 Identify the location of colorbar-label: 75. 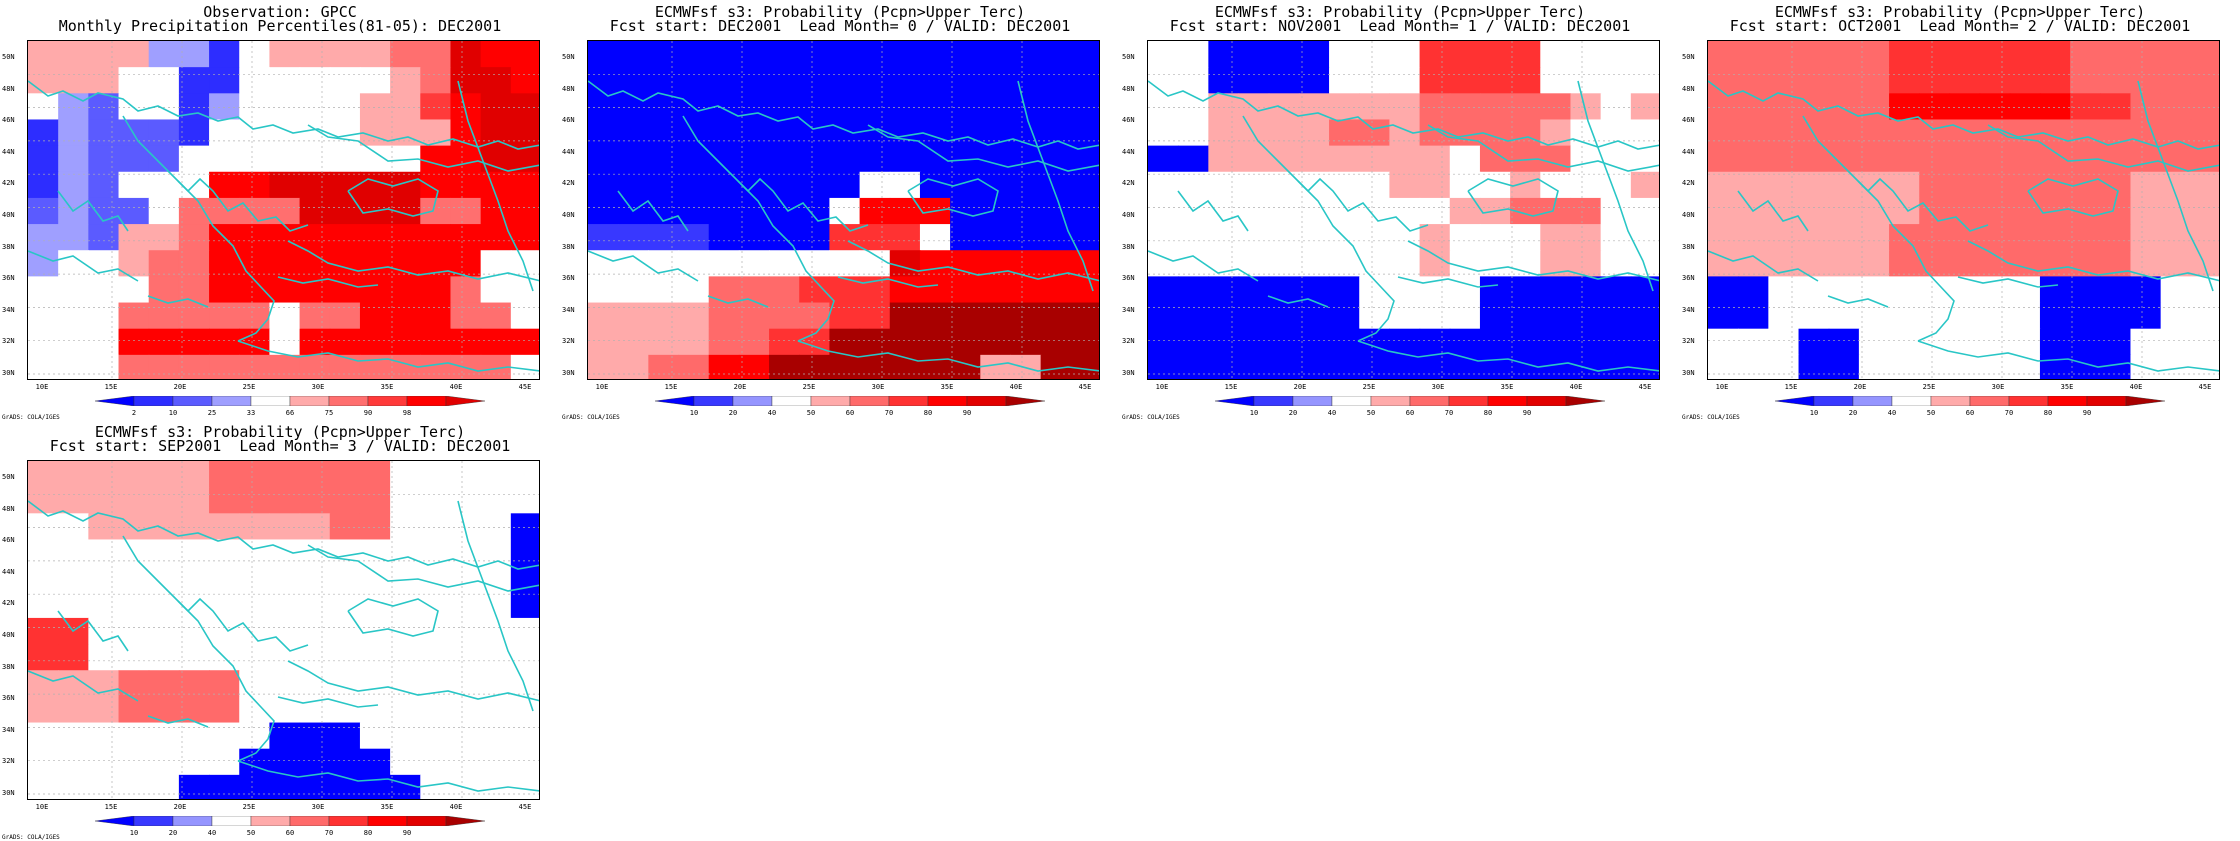
(329, 413).